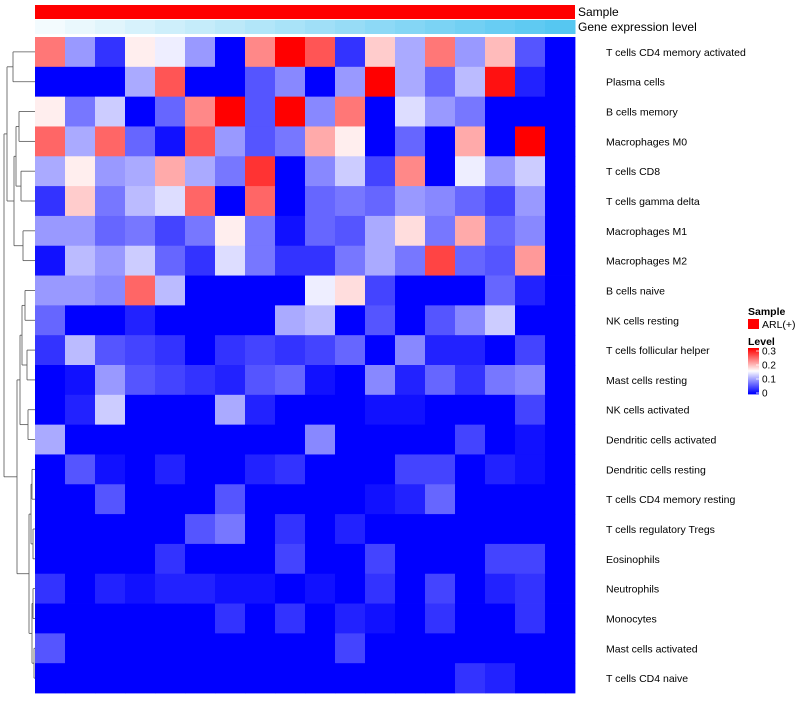 The width and height of the screenshot is (800, 705). I want to click on legend-level-title: Level, so click(761, 342).